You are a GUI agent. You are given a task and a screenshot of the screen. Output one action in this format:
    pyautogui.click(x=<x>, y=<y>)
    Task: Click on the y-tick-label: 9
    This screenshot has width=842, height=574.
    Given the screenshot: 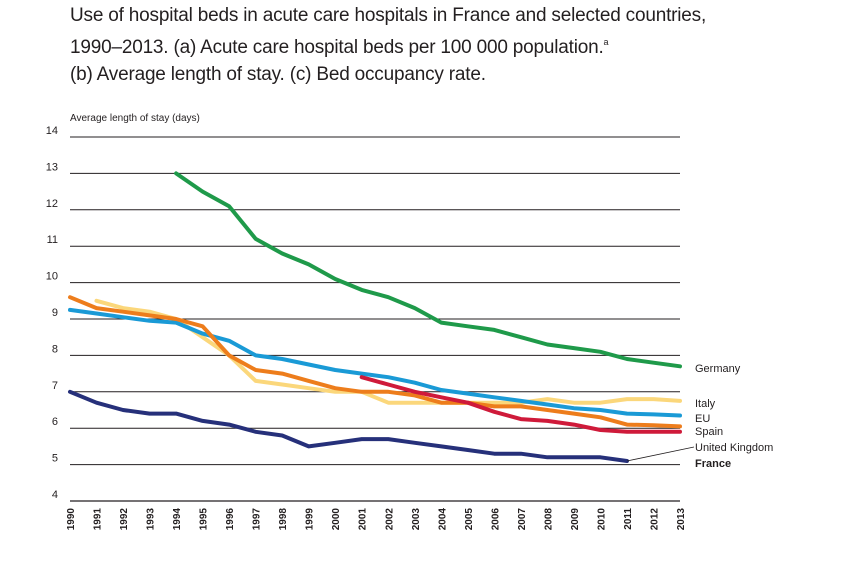 What is the action you would take?
    pyautogui.click(x=55, y=313)
    